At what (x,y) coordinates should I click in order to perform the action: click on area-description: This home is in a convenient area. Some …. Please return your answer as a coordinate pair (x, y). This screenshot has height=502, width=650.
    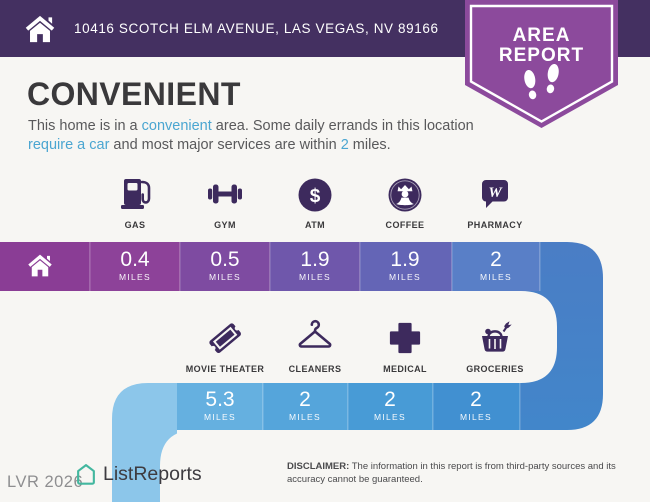
    Looking at the image, I should click on (256, 136).